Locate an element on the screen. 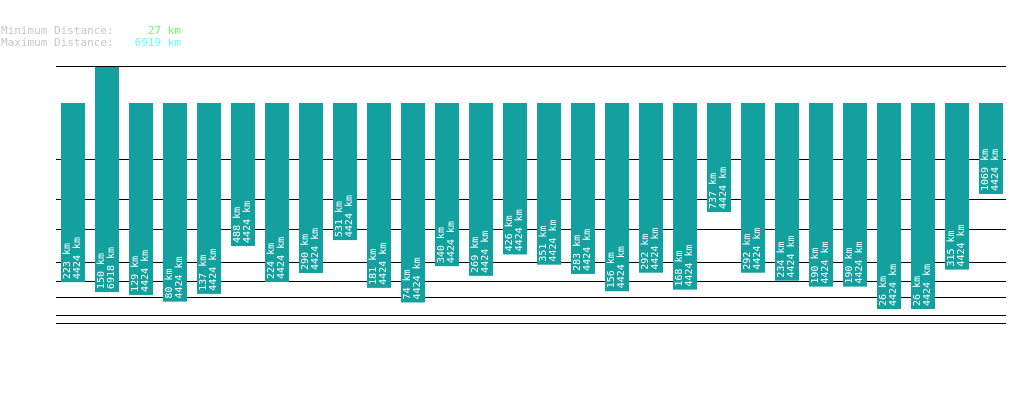  bar-23-label-1: 190 km is located at coordinates (815, 266).